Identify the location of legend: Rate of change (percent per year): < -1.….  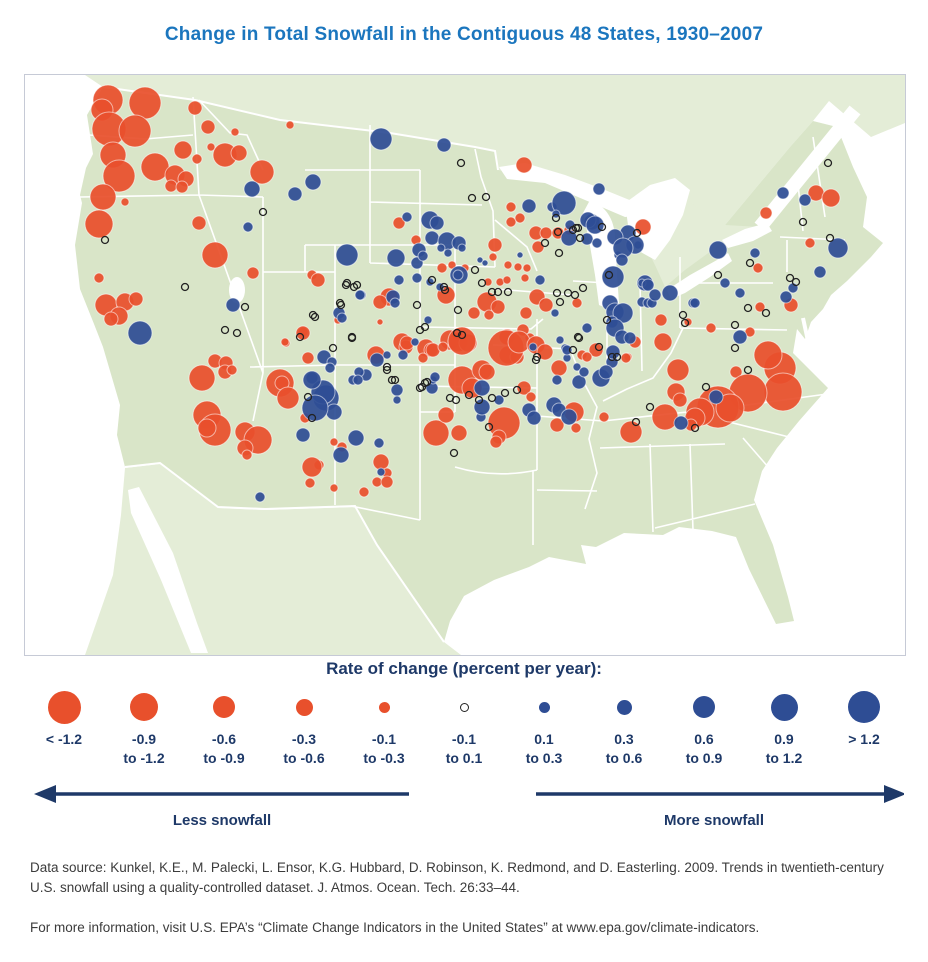
(464, 713).